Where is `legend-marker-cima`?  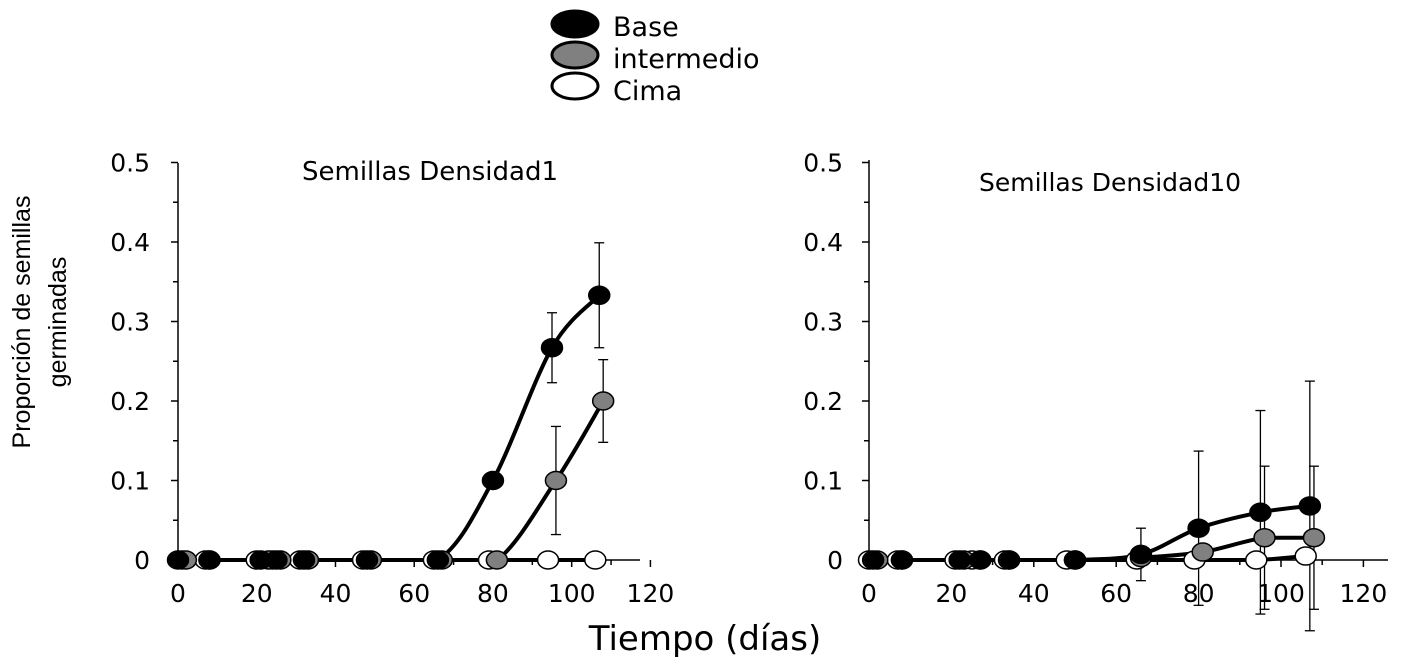
legend-marker-cima is located at coordinates (575, 86).